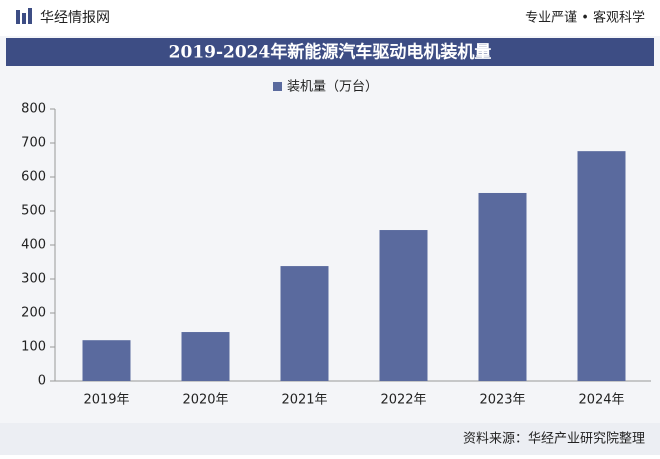  Describe the element at coordinates (332, 87) in the screenshot. I see `legend-label: 装机量（万台）` at that location.